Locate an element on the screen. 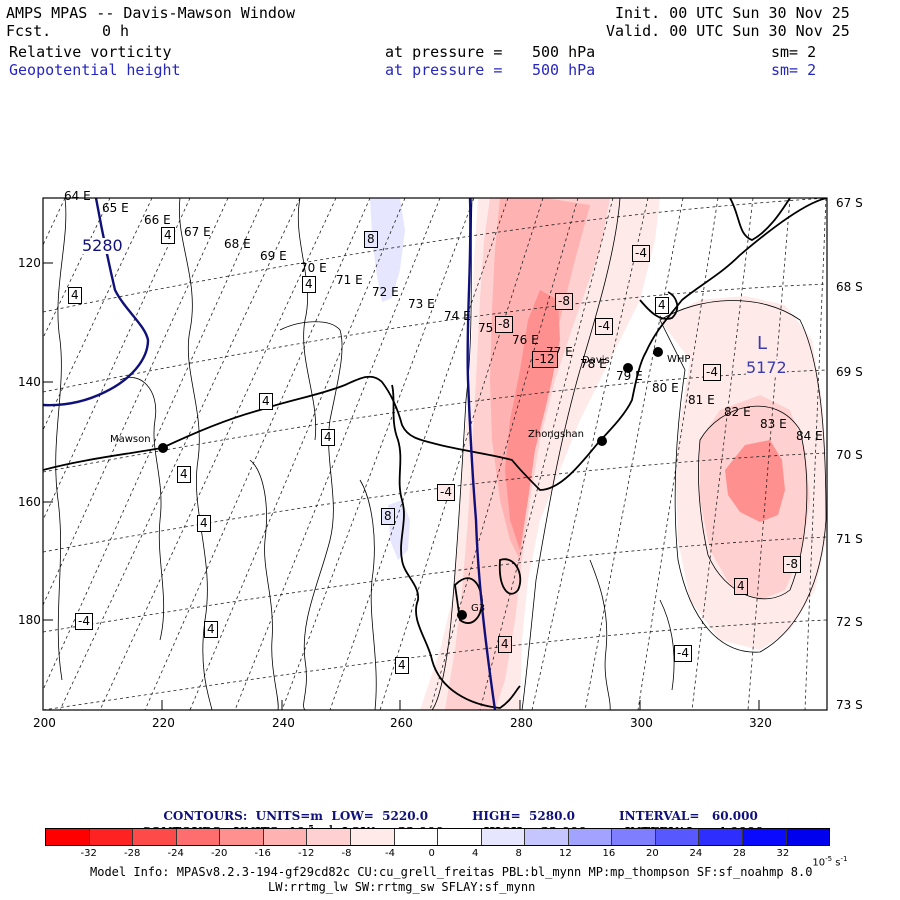 This screenshot has height=900, width=900. field2-smoothing: sm= 2 is located at coordinates (794, 70).